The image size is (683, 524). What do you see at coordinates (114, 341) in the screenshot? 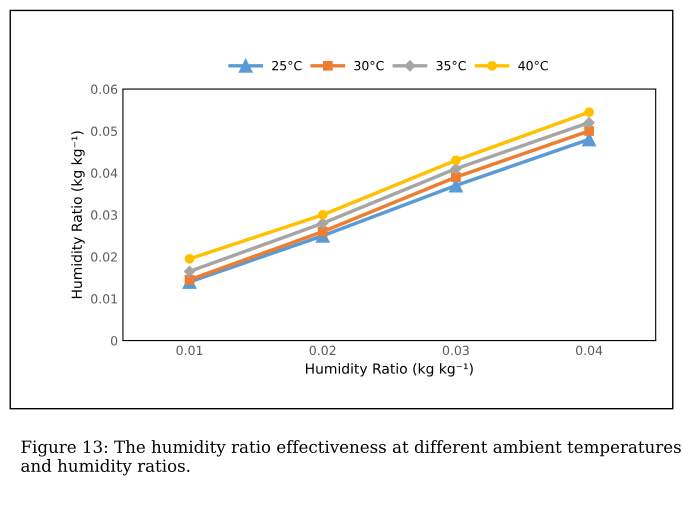
I see `y-tick-label: 0` at bounding box center [114, 341].